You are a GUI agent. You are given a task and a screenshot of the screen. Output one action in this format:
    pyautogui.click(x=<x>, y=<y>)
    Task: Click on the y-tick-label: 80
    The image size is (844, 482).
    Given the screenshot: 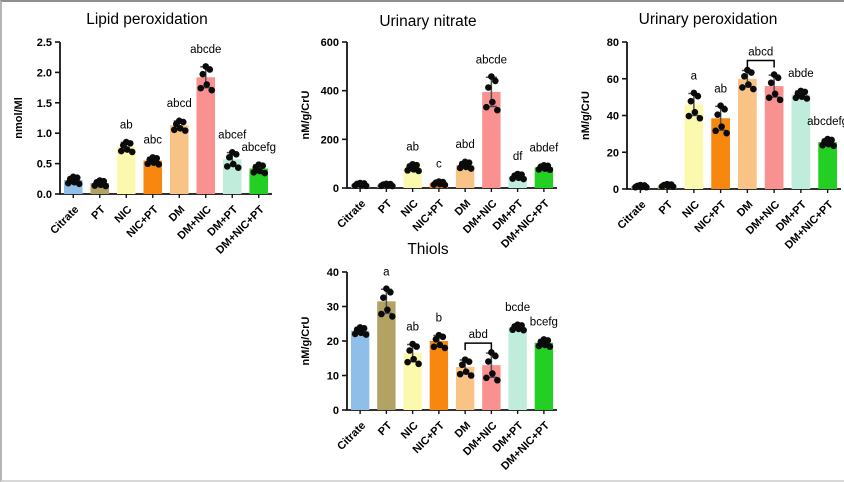 What is the action you would take?
    pyautogui.click(x=613, y=43)
    